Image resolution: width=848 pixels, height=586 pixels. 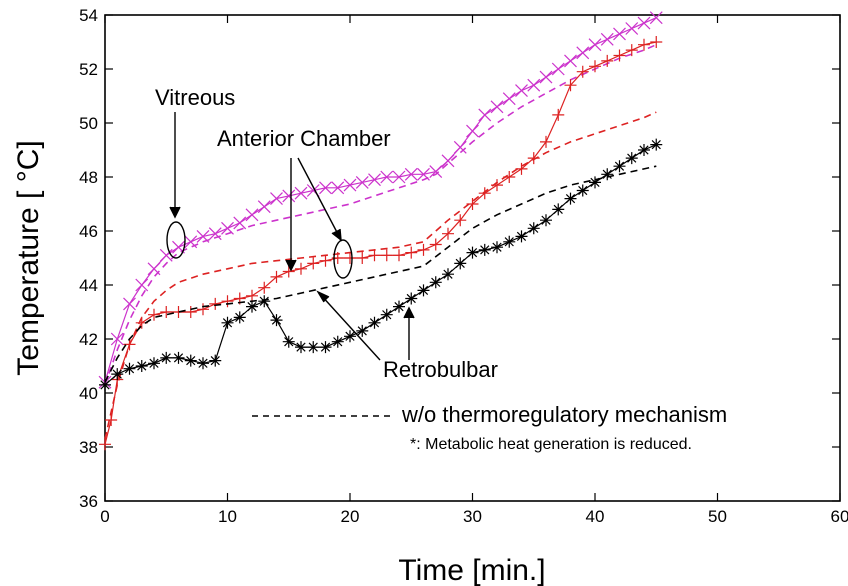 I want to click on arrow-retrobulbar-1-head, so click(x=323, y=296).